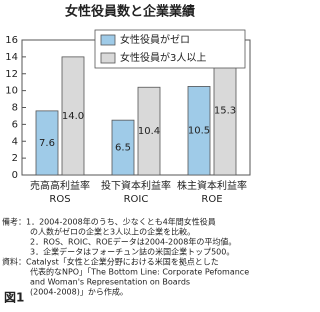  I want to click on y-tick-label: 6, so click(15, 124).